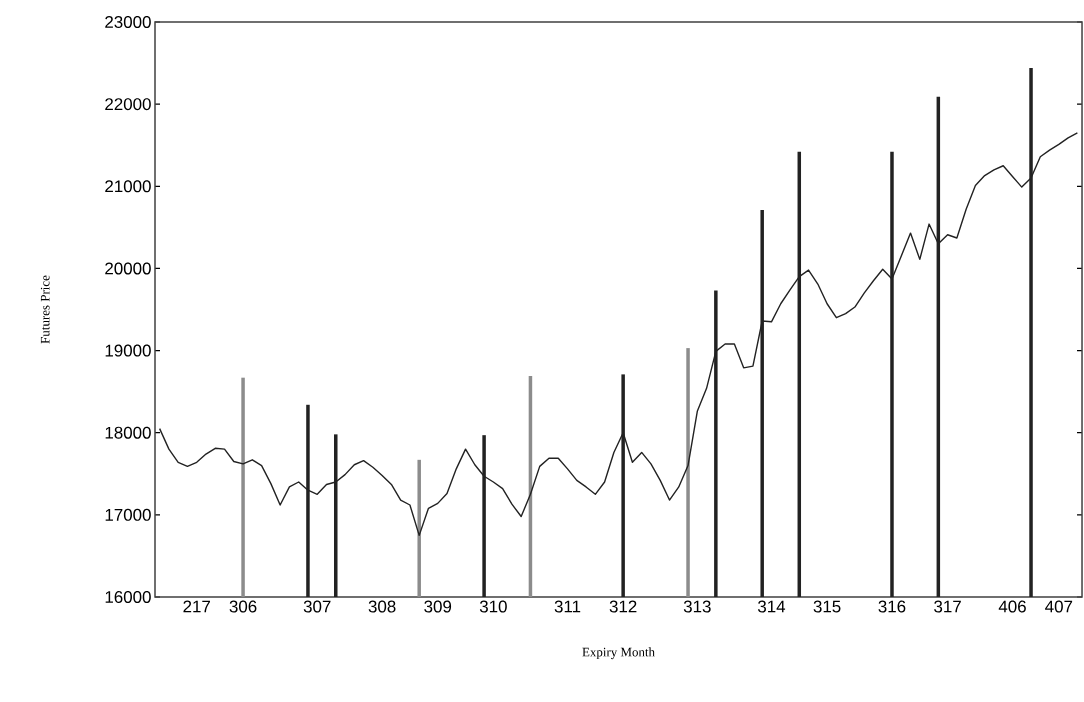 This screenshot has width=1084, height=702. Describe the element at coordinates (827, 606) in the screenshot. I see `x-tick-label: 315` at that location.